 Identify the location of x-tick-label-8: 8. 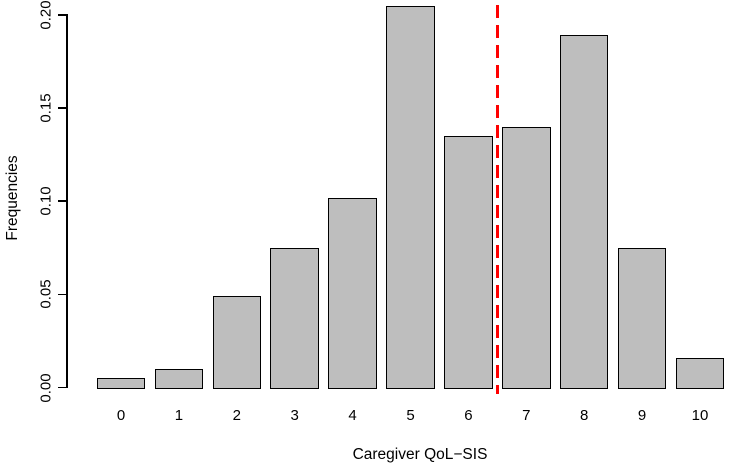
(584, 415).